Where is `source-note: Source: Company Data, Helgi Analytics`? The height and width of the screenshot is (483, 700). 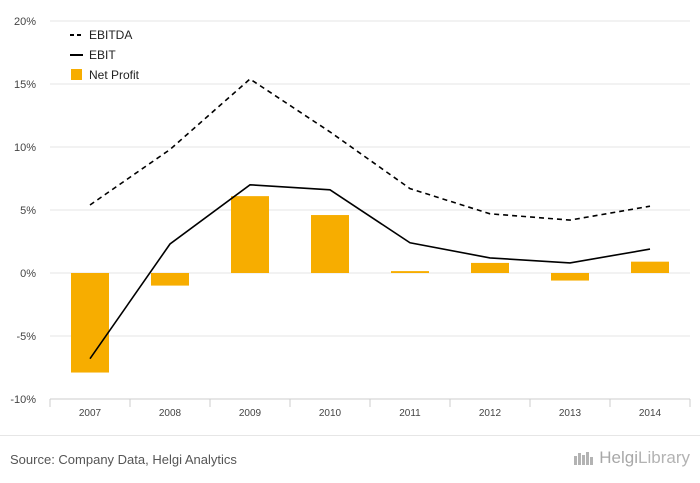
source-note: Source: Company Data, Helgi Analytics is located at coordinates (123, 459).